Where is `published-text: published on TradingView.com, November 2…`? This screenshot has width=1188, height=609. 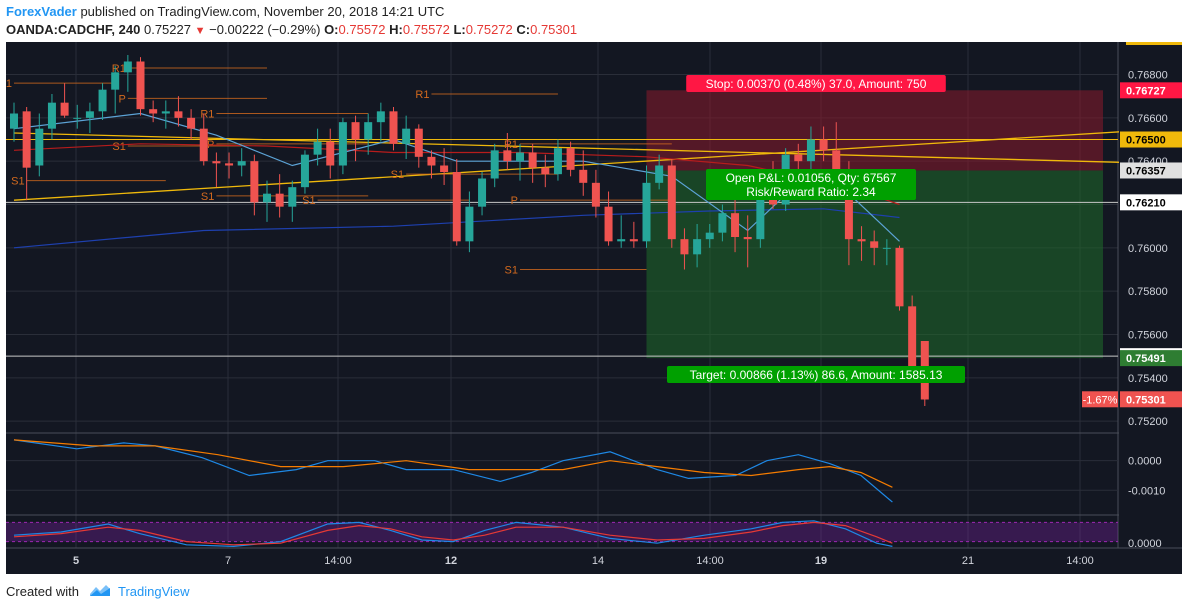 published-text: published on TradingView.com, November 2… is located at coordinates (260, 11).